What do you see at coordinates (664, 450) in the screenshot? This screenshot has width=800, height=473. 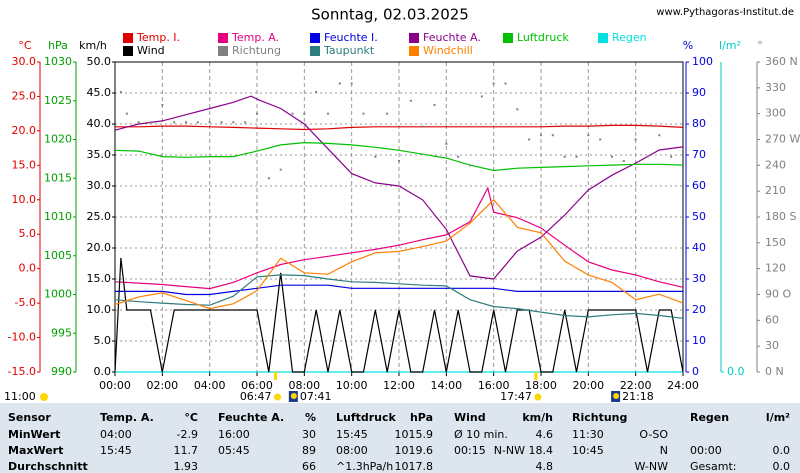 I see `table-cell: N` at bounding box center [664, 450].